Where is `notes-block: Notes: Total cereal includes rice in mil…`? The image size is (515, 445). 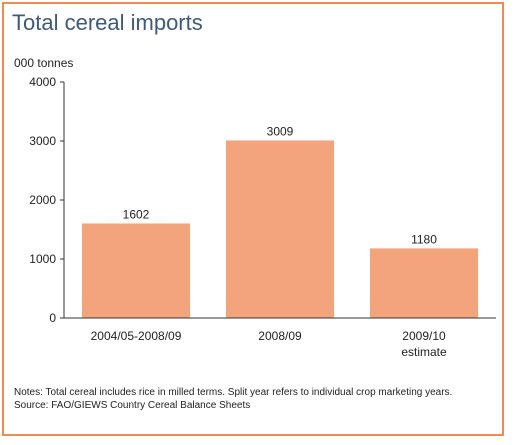
notes-block: Notes: Total cereal includes rice in mil… is located at coordinates (254, 399).